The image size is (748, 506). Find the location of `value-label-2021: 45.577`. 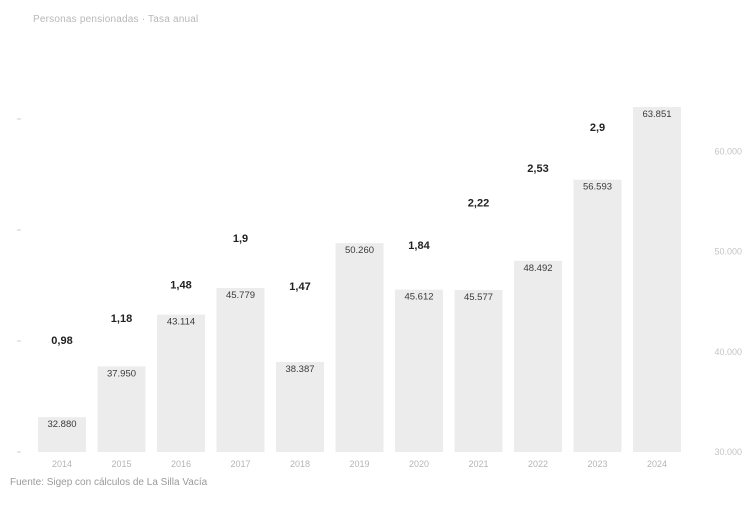

value-label-2021: 45.577 is located at coordinates (478, 297).